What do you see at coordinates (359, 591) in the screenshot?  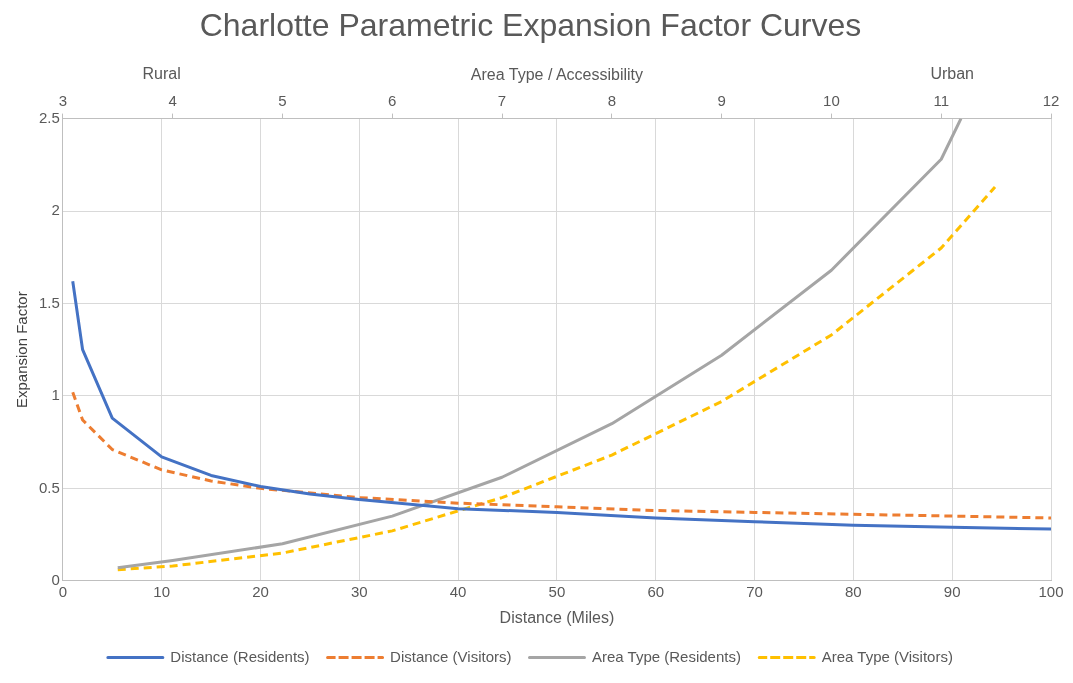 I see `x-tick-label: 30` at bounding box center [359, 591].